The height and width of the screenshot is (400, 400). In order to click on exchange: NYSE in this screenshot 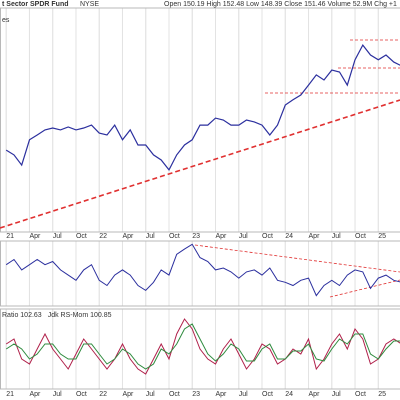, I will do `click(89, 4)`.